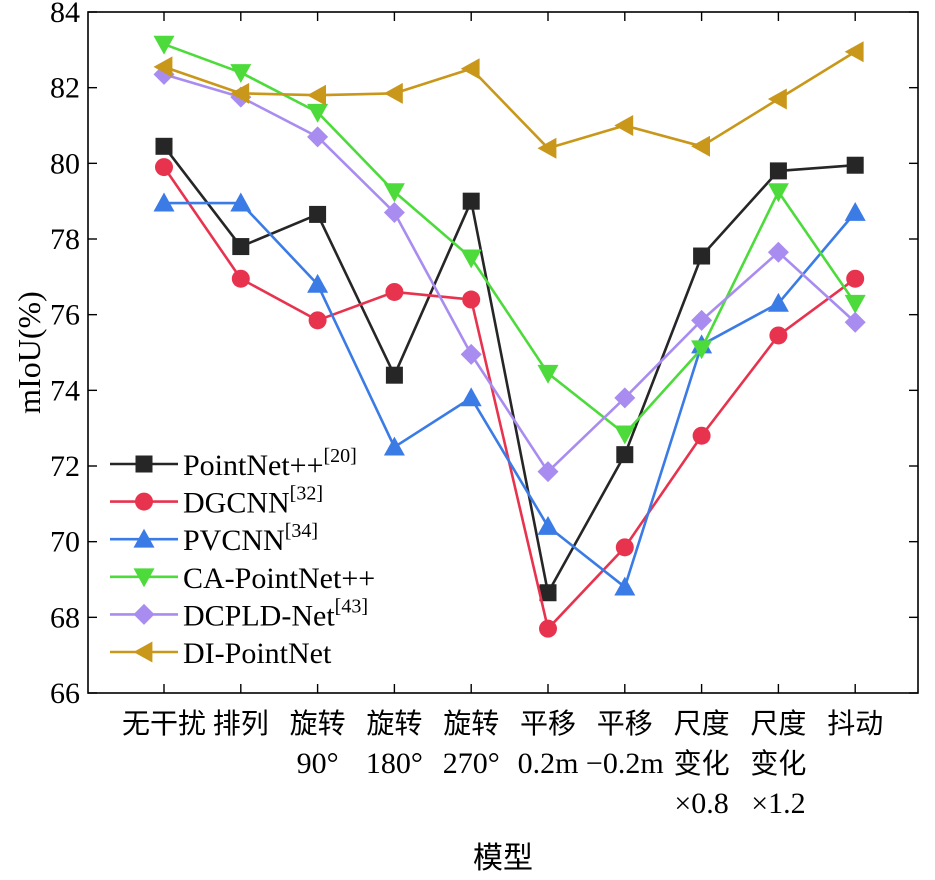 This screenshot has height=880, width=935. What do you see at coordinates (701, 803) in the screenshot?
I see `x-tick-label: ×0.8` at bounding box center [701, 803].